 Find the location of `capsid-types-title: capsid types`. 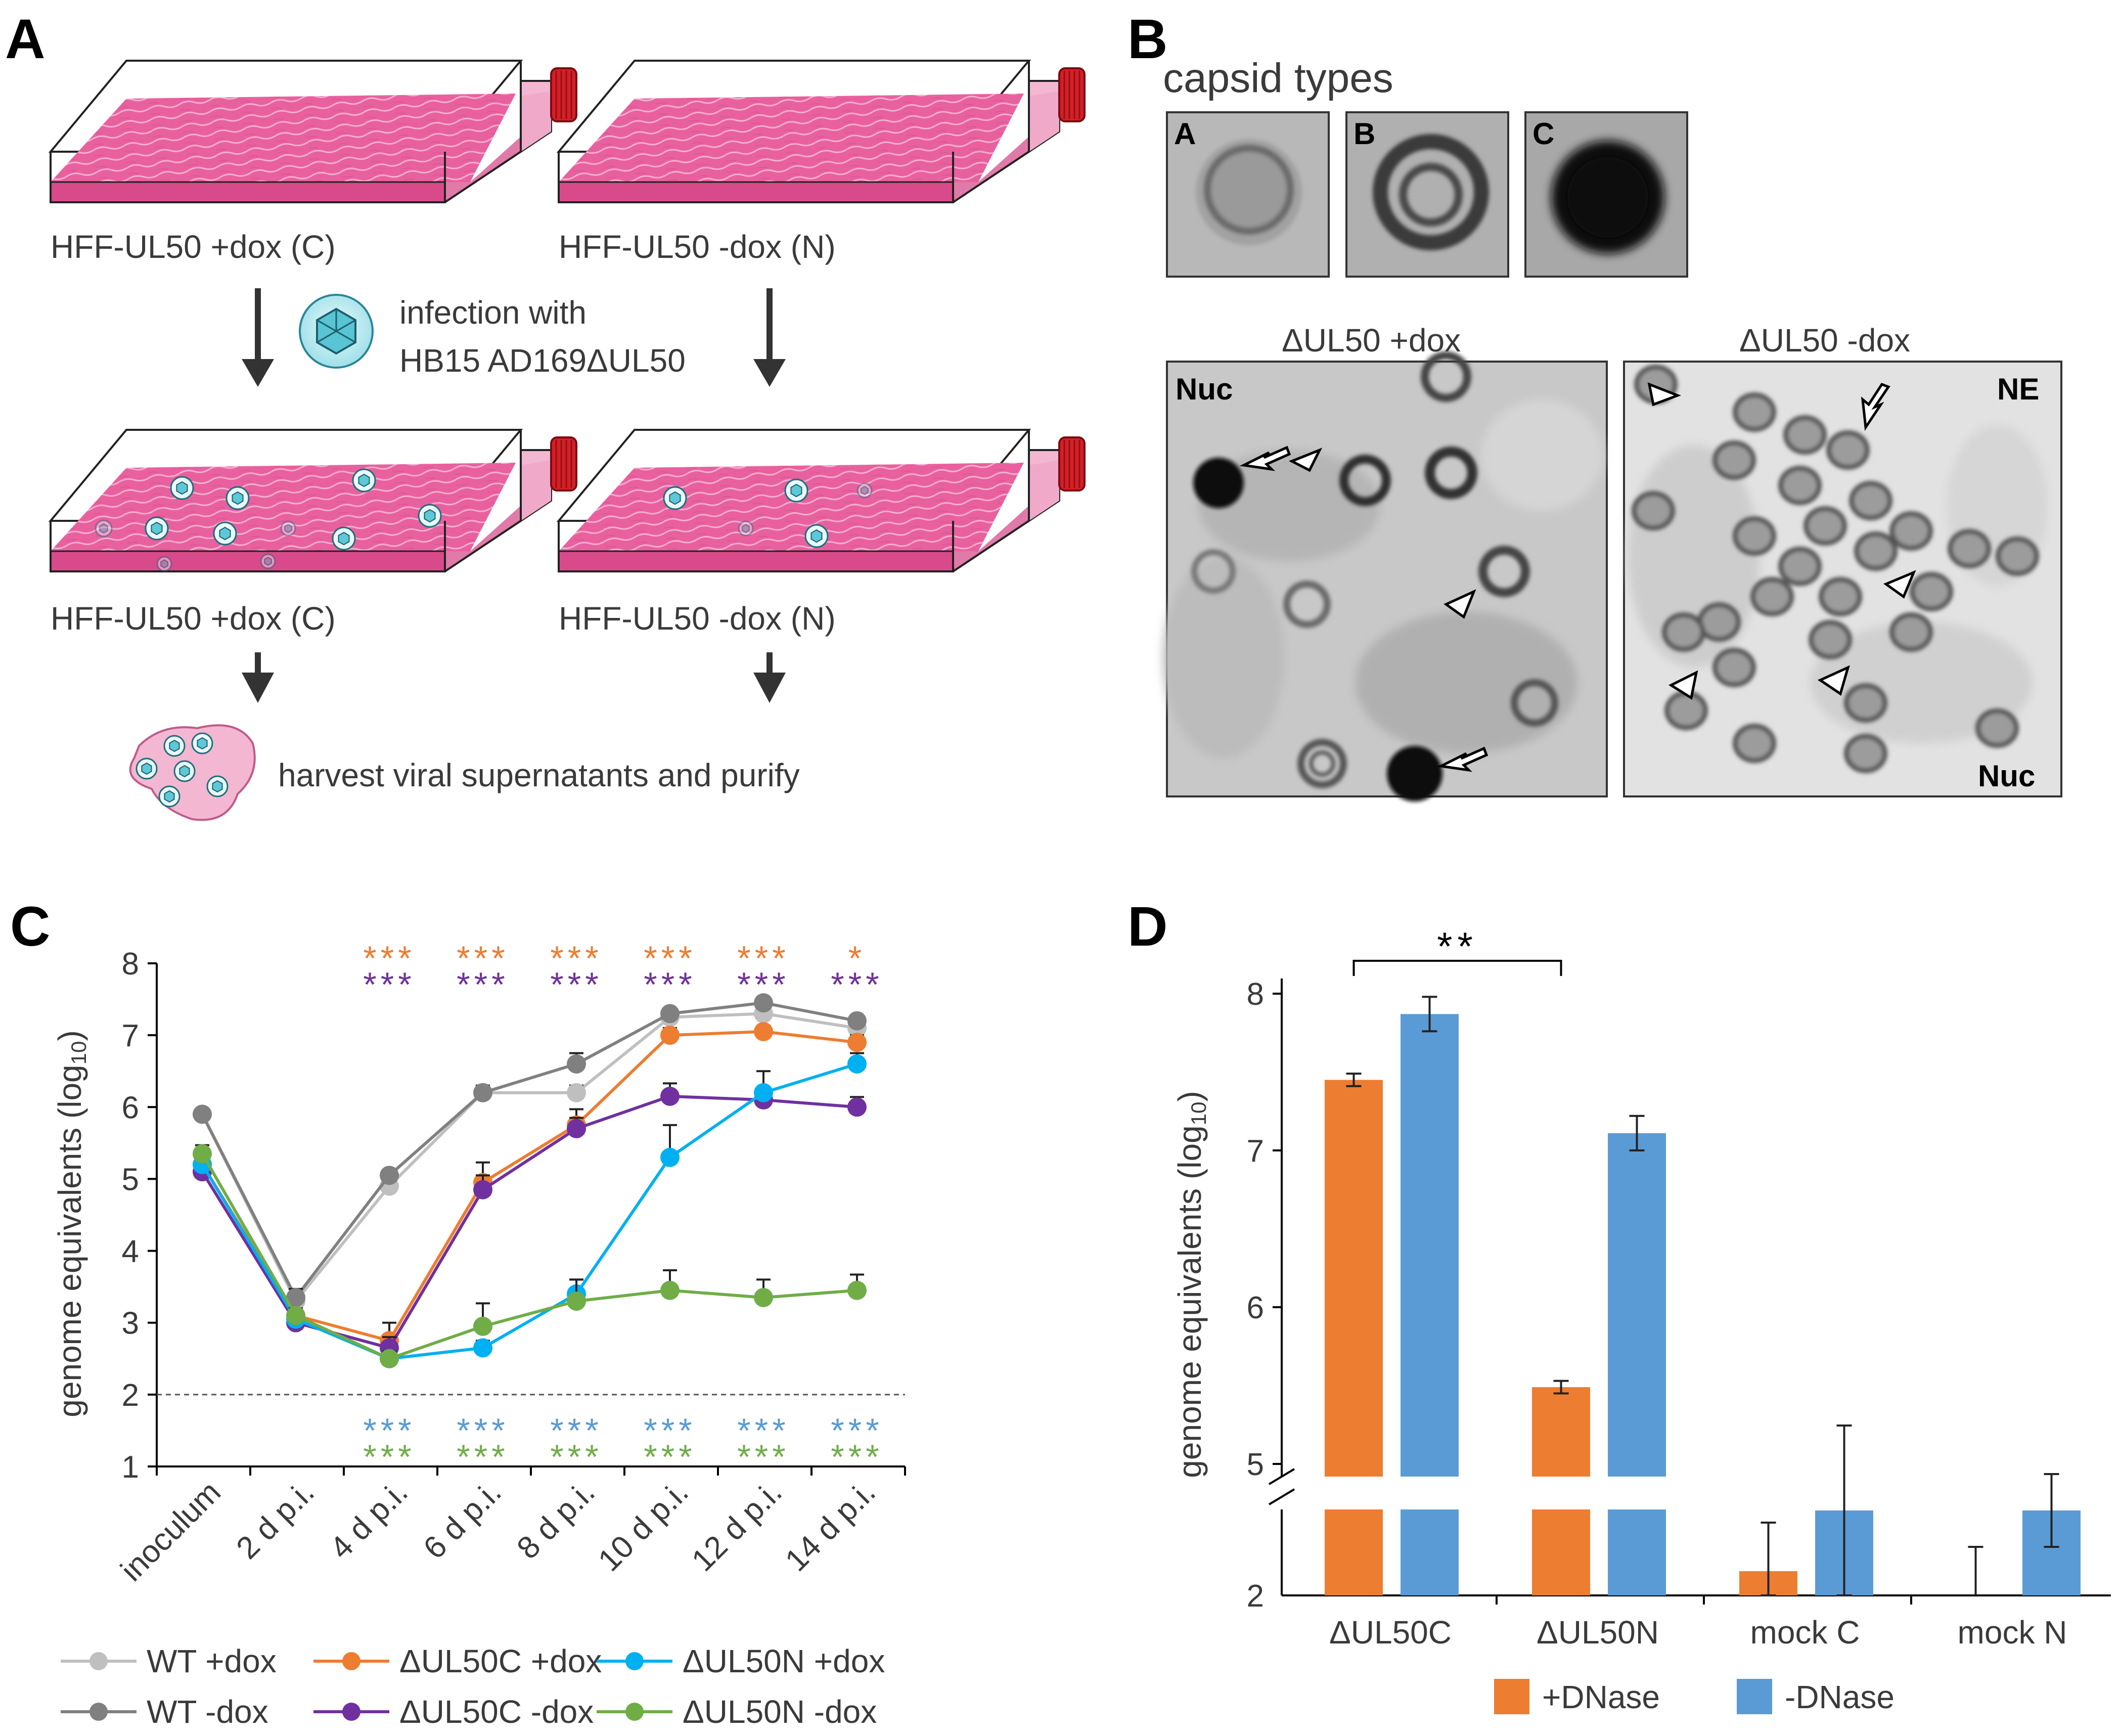

capsid-types-title: capsid types is located at coordinates (1278, 78).